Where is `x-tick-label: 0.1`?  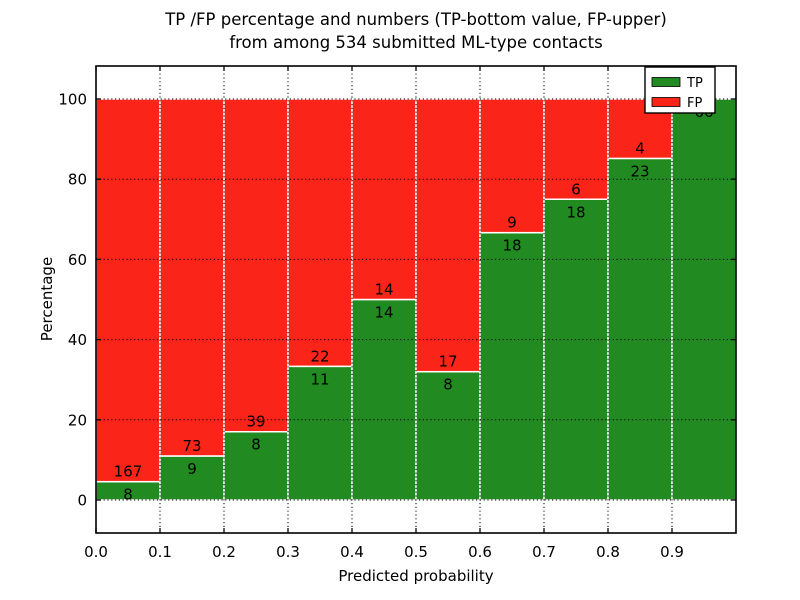 x-tick-label: 0.1 is located at coordinates (160, 552).